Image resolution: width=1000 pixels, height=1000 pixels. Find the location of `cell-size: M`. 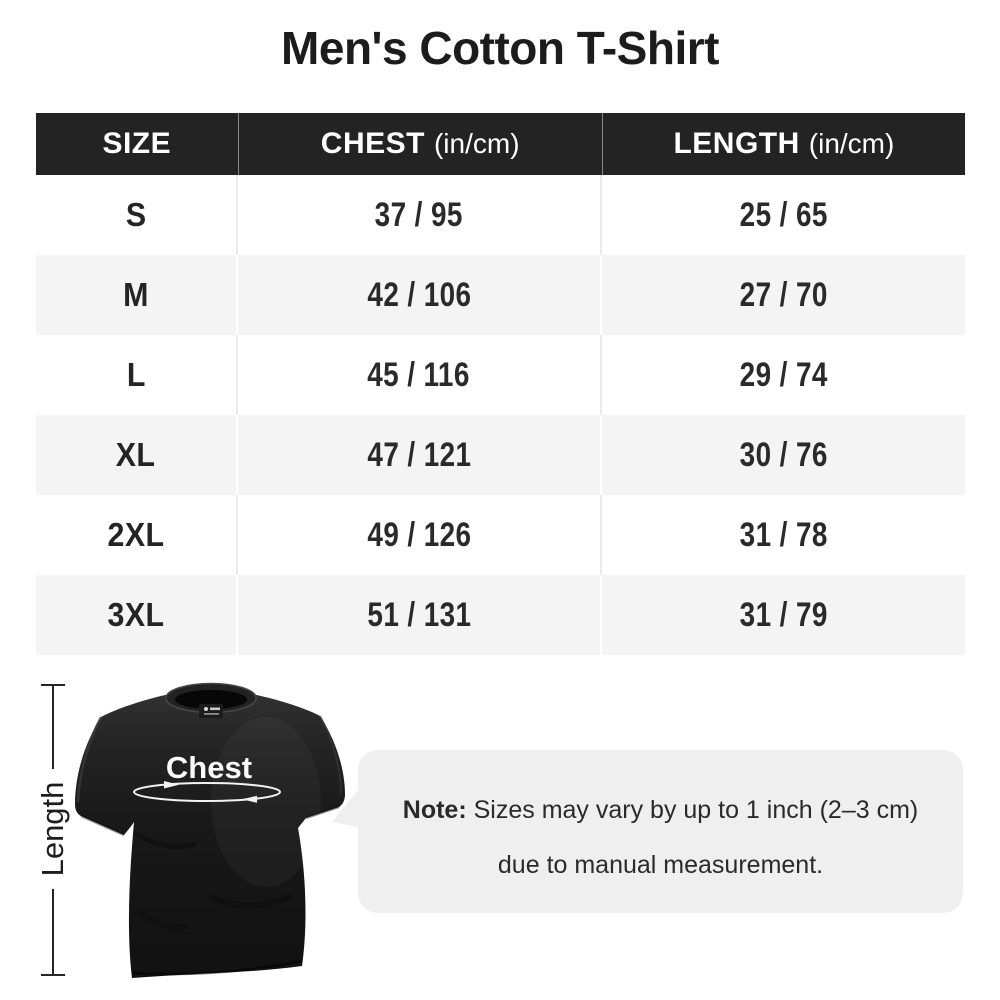

cell-size: M is located at coordinates (137, 295).